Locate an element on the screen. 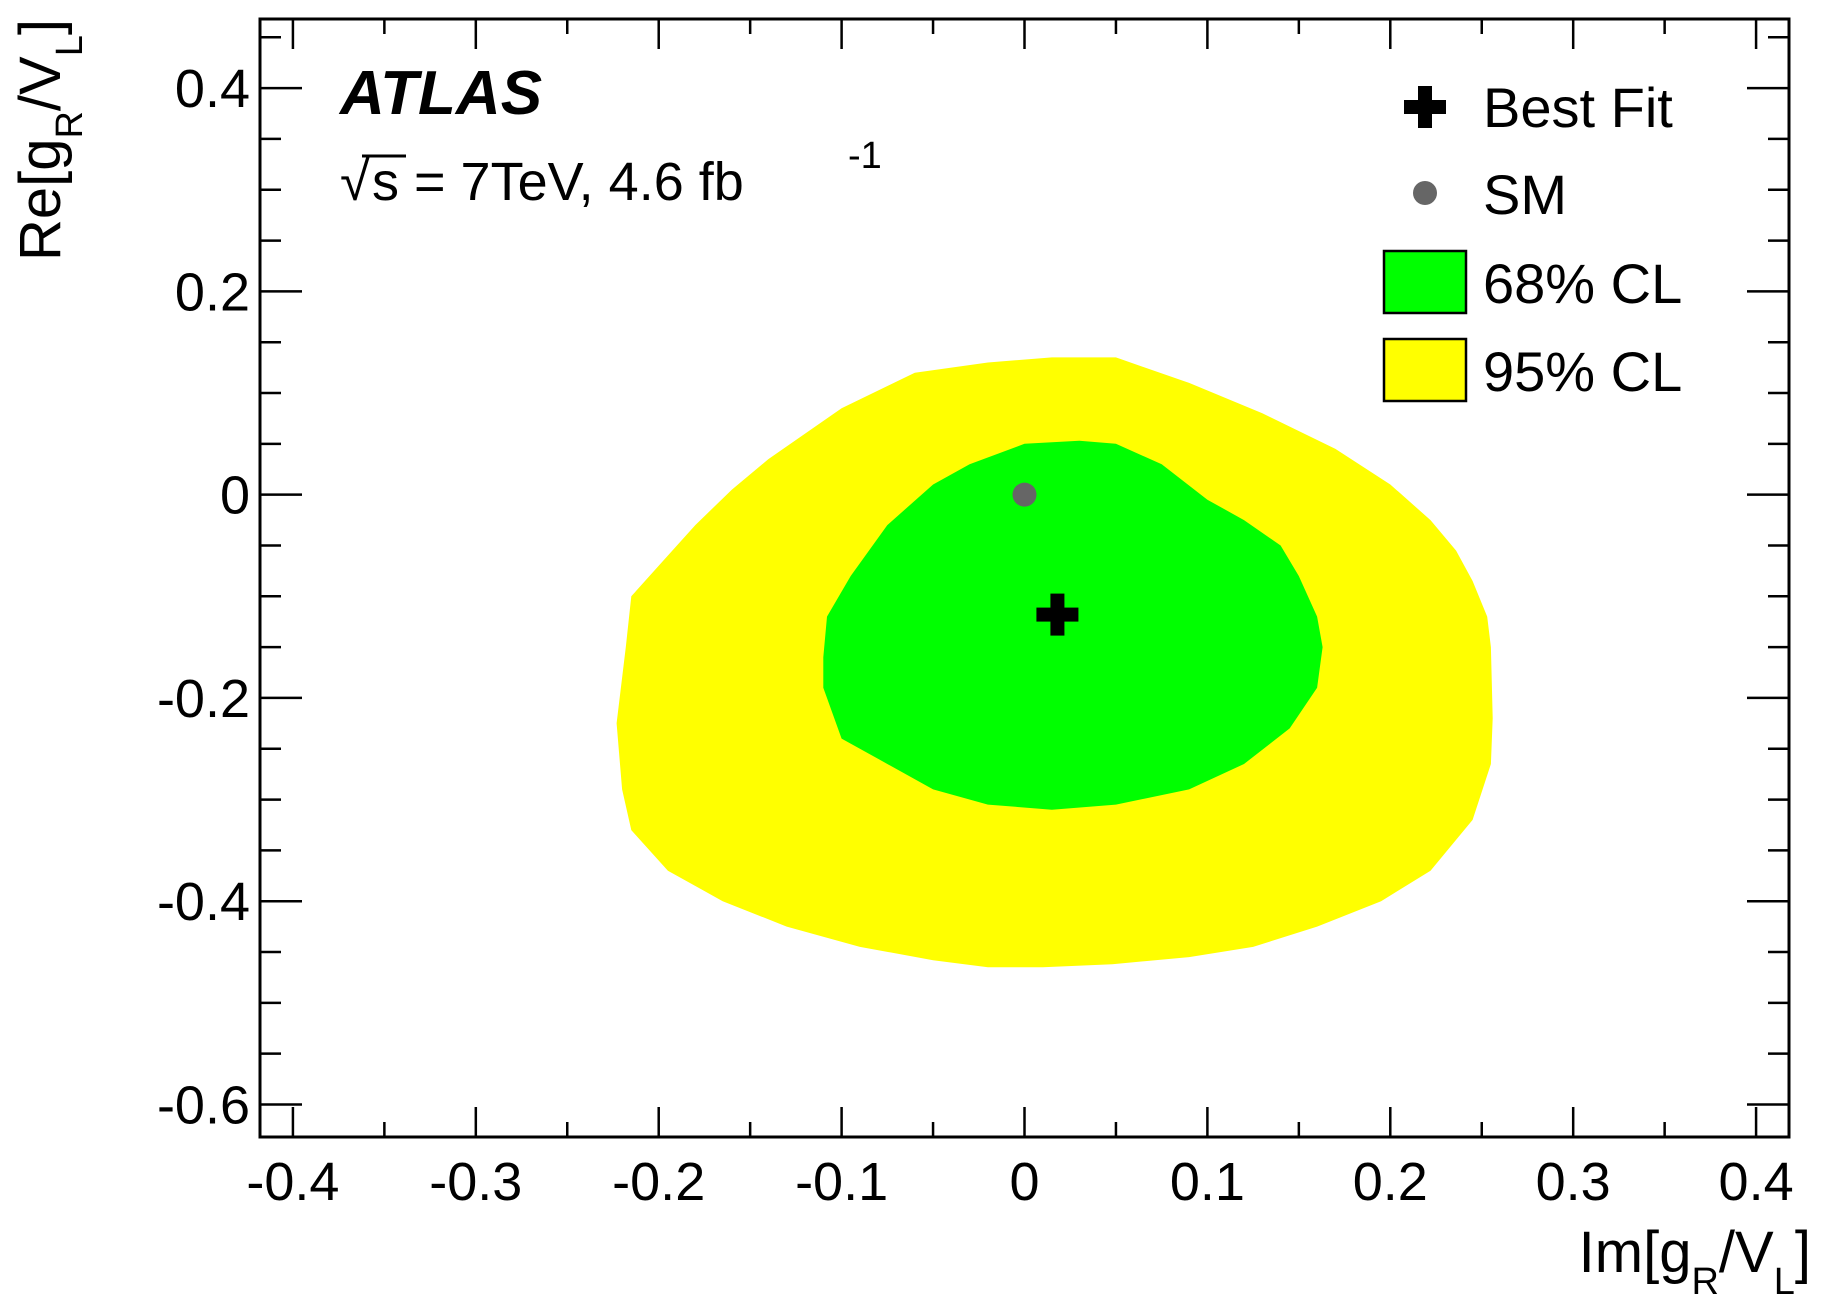 The height and width of the screenshot is (1308, 1829). y-tick-label: 0.2 is located at coordinates (212, 292).